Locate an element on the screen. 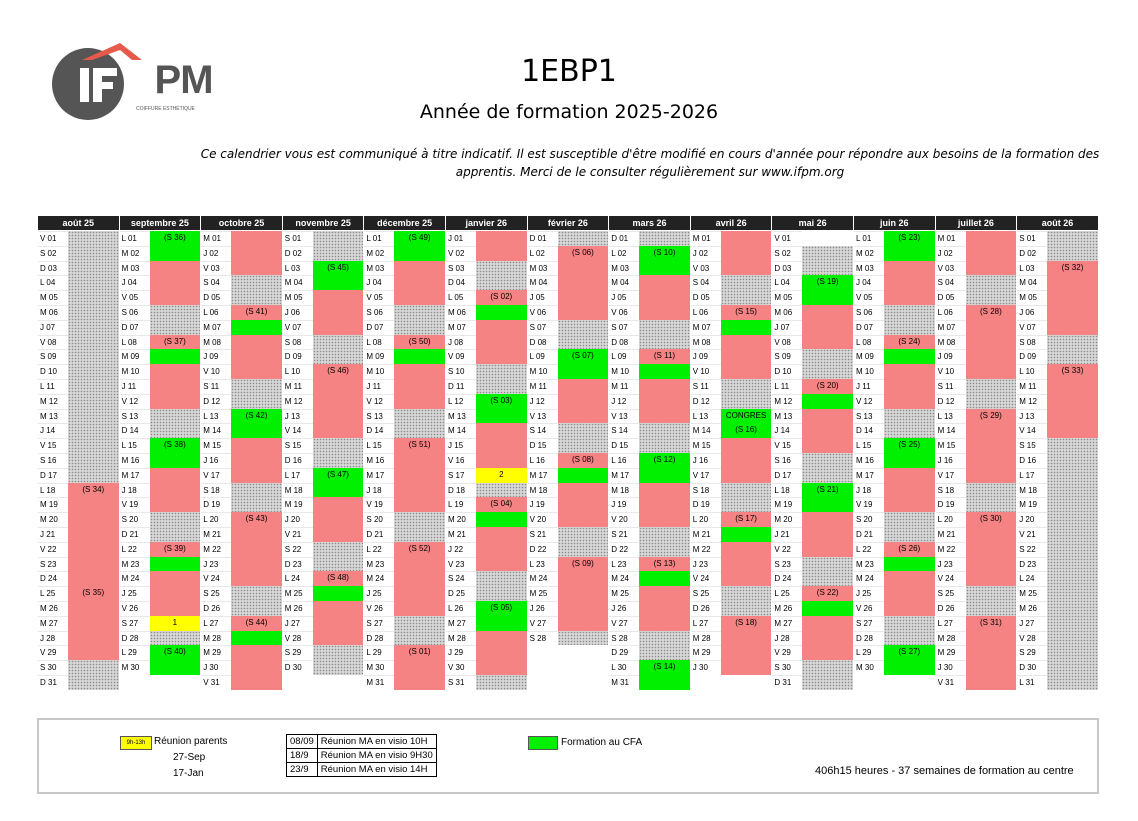 The width and height of the screenshot is (1138, 821). day-label: M 10 is located at coordinates (134, 371).